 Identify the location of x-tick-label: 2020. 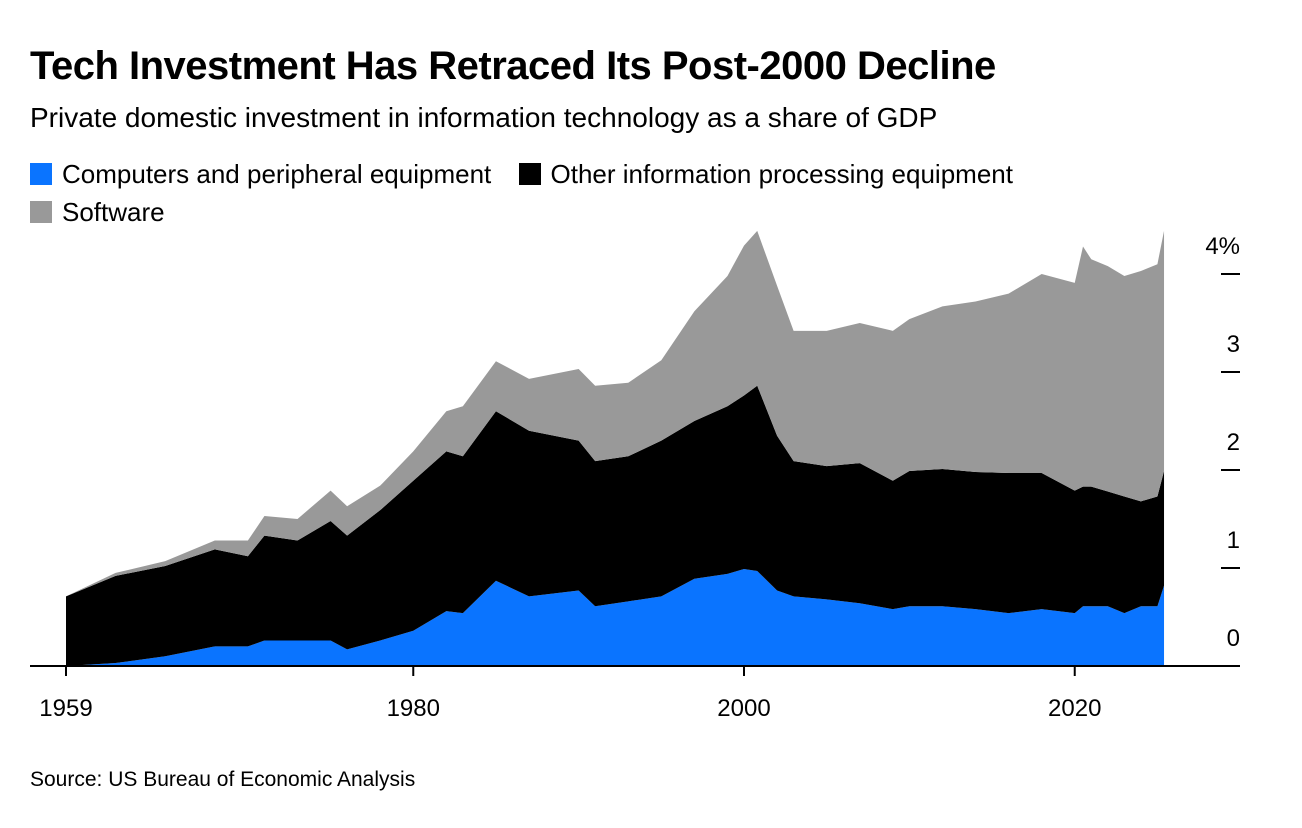
(1074, 708).